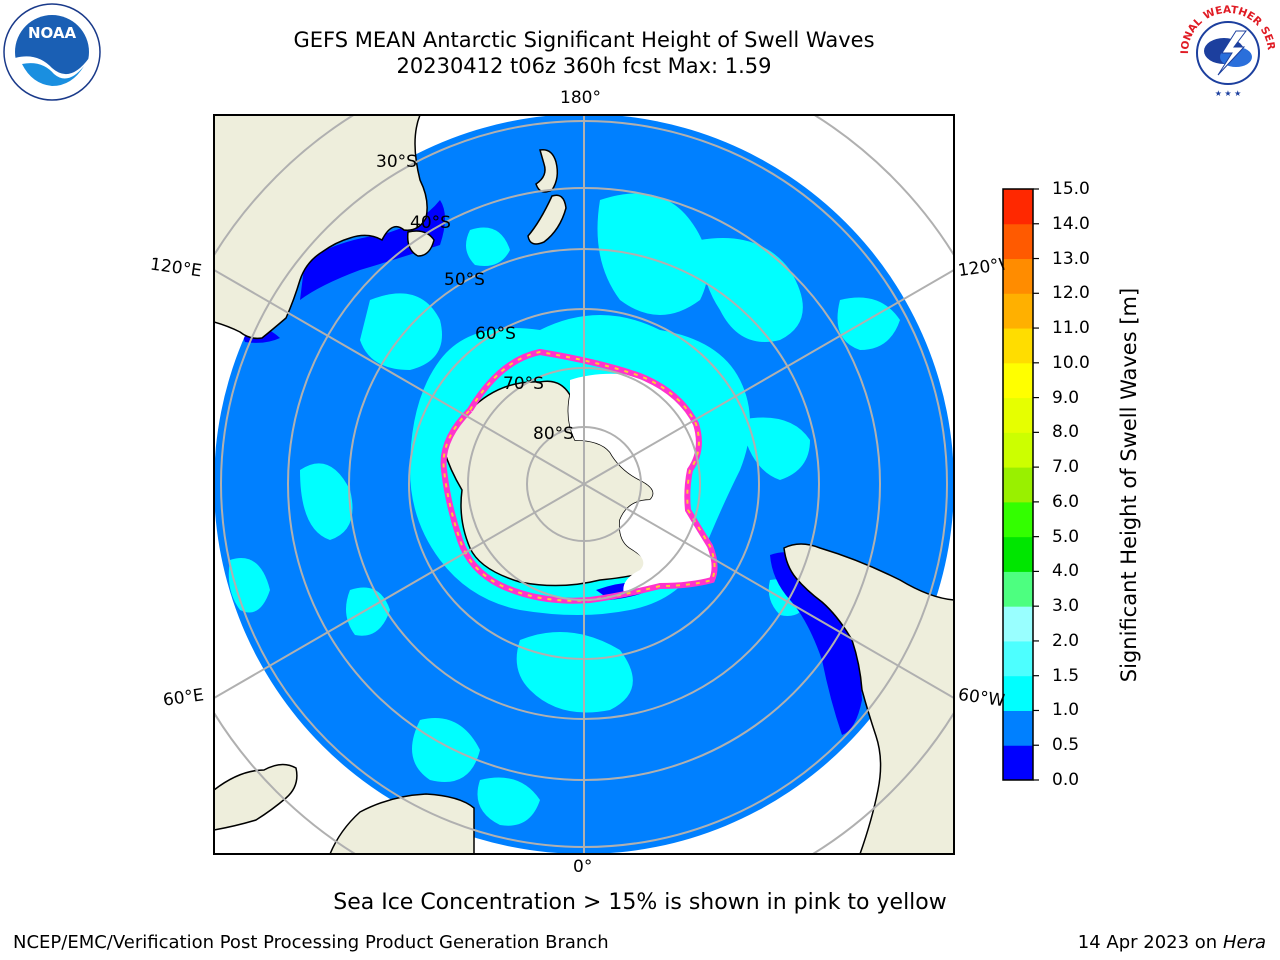 This screenshot has width=1280, height=960. Describe the element at coordinates (1226, 50) in the screenshot. I see `nws-logo: NATIONAL WEATHER SERVICE ★ ★ ★` at that location.